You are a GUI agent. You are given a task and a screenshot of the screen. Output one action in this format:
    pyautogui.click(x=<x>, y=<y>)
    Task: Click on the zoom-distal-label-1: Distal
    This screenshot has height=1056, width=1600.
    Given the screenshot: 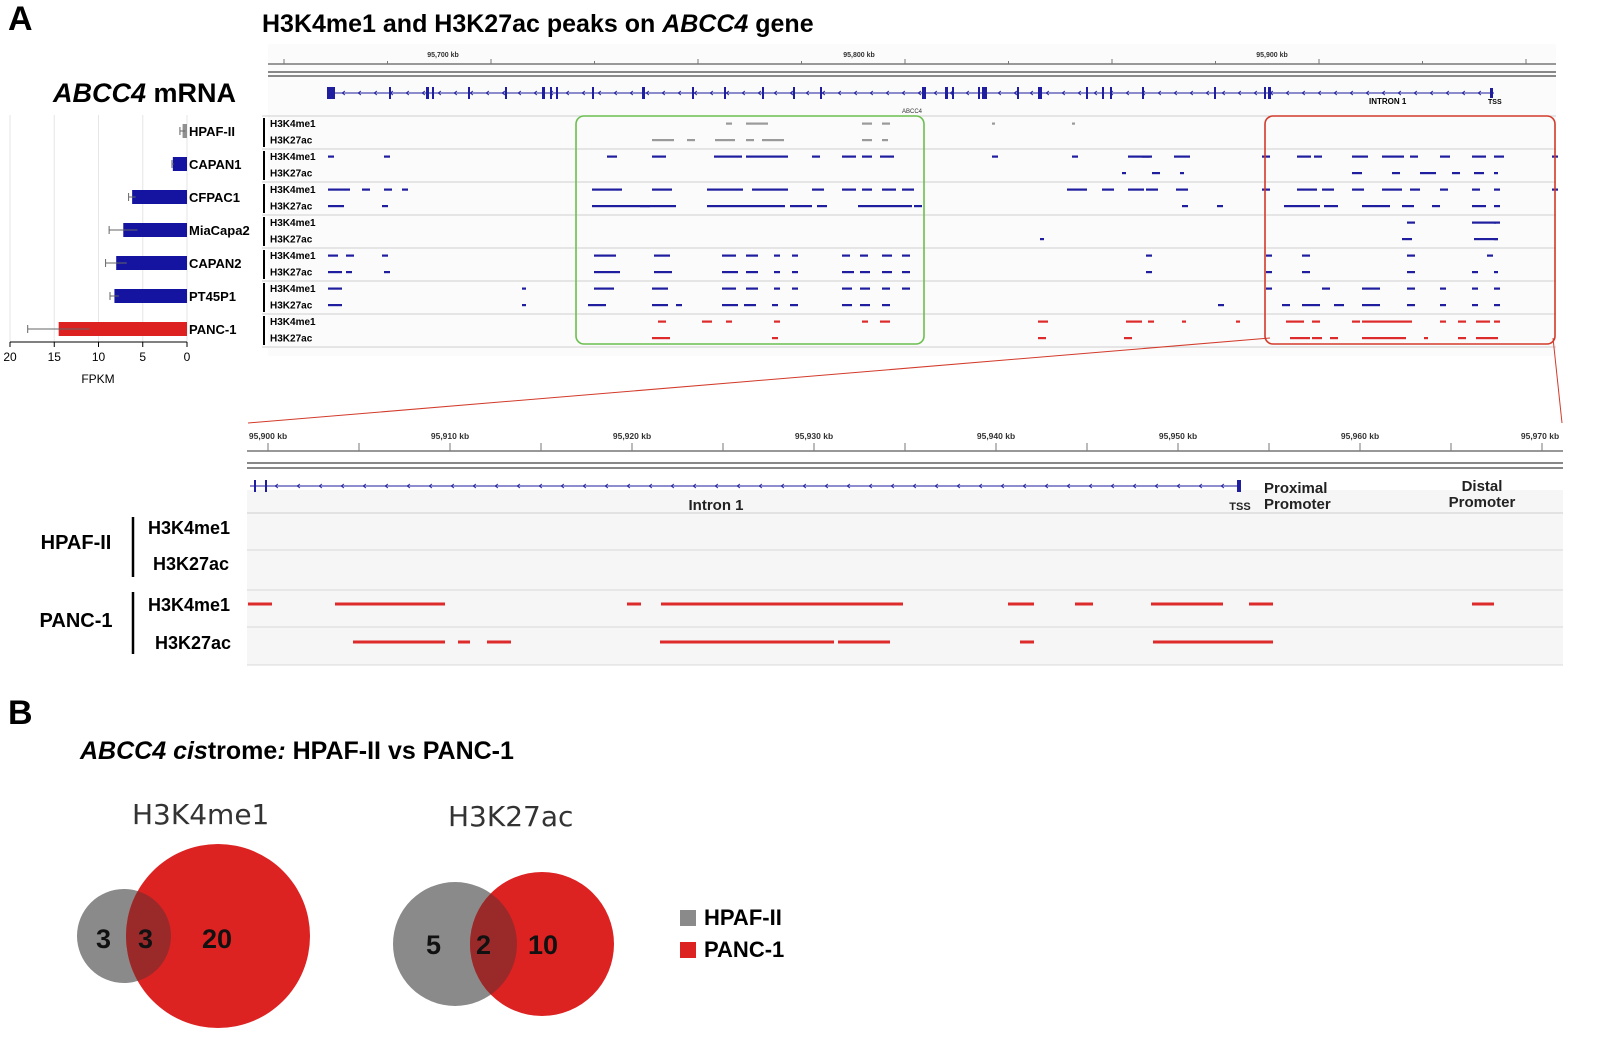 What is the action you would take?
    pyautogui.click(x=1482, y=486)
    